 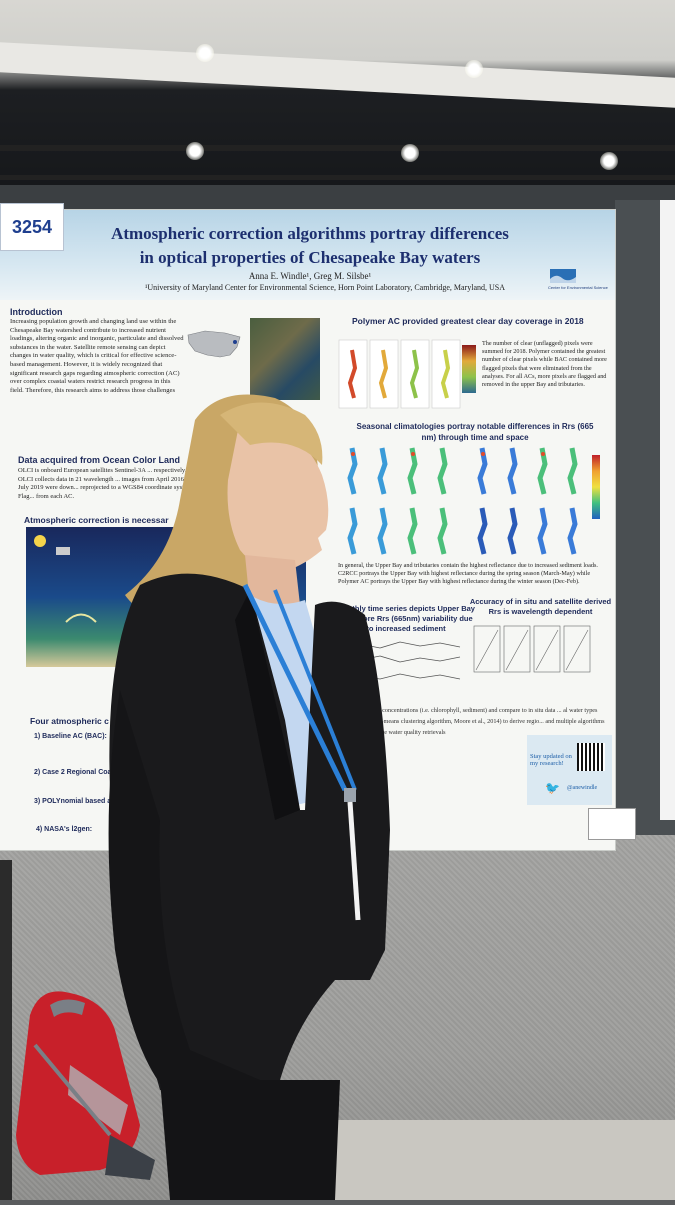 What do you see at coordinates (76, 801) in the screenshot?
I see `ac-list-item: 3) POLYnomial based alg` at bounding box center [76, 801].